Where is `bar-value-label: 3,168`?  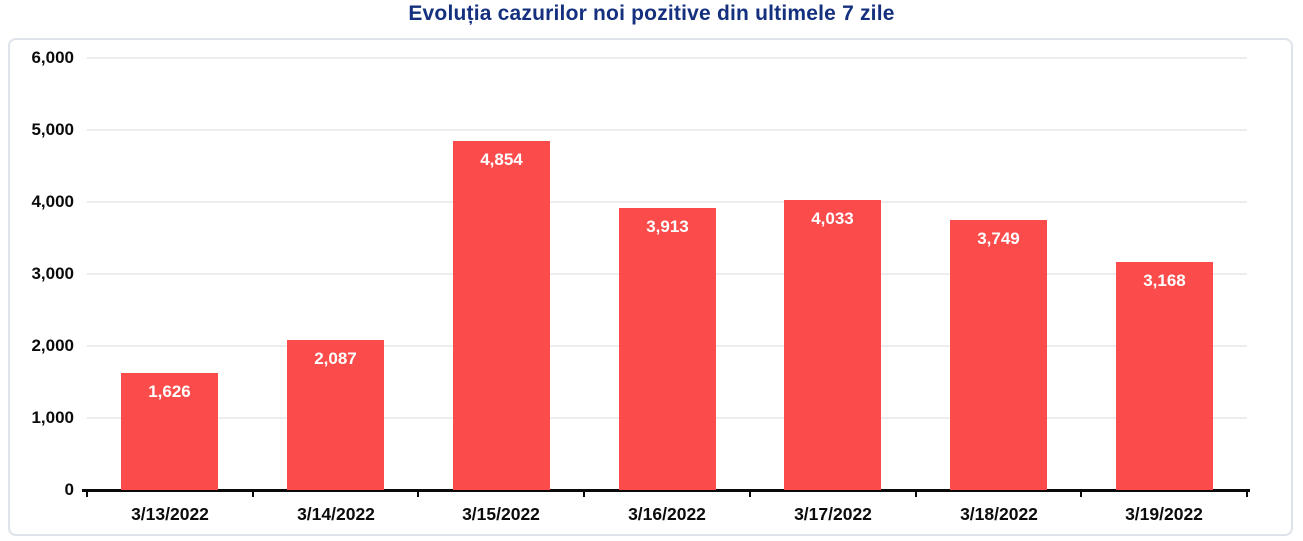 bar-value-label: 3,168 is located at coordinates (1164, 280).